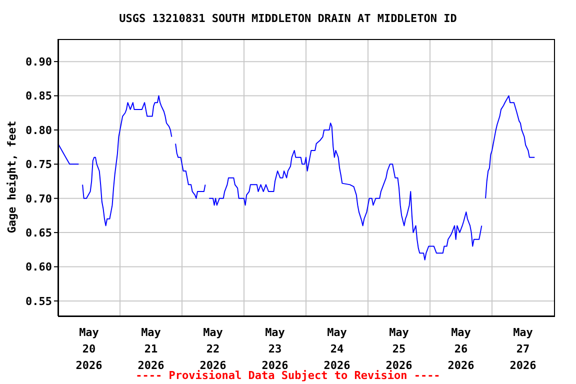 This screenshot has width=576, height=384. Describe the element at coordinates (461, 349) in the screenshot. I see `x-tick-label: May 26 2026` at that location.